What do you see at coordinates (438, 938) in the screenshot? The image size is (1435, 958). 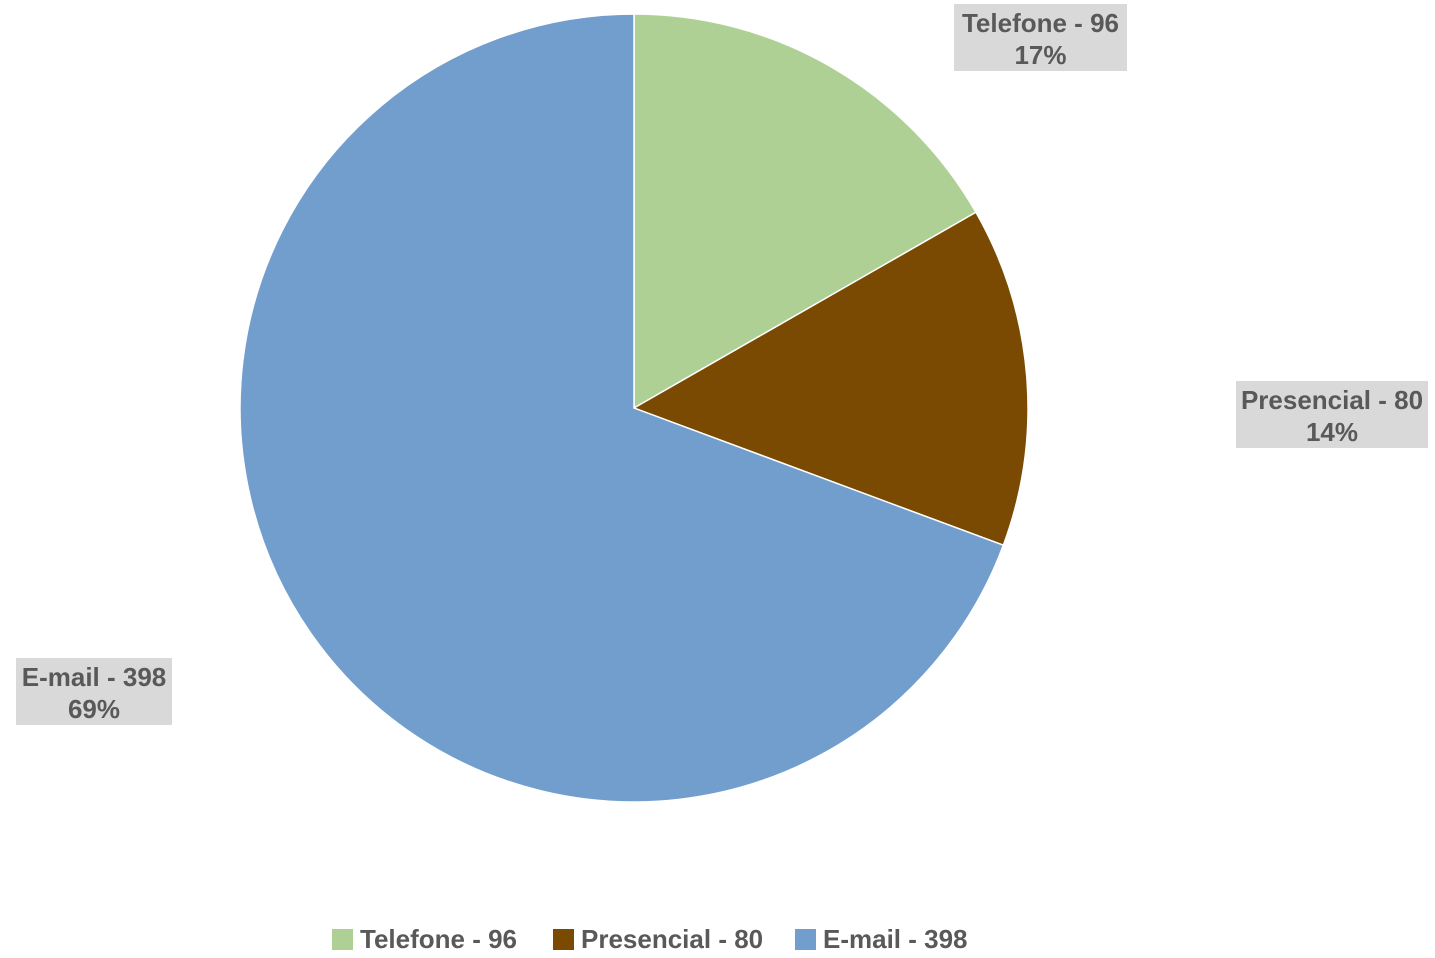 I see `legend-label: Telefone - 96` at bounding box center [438, 938].